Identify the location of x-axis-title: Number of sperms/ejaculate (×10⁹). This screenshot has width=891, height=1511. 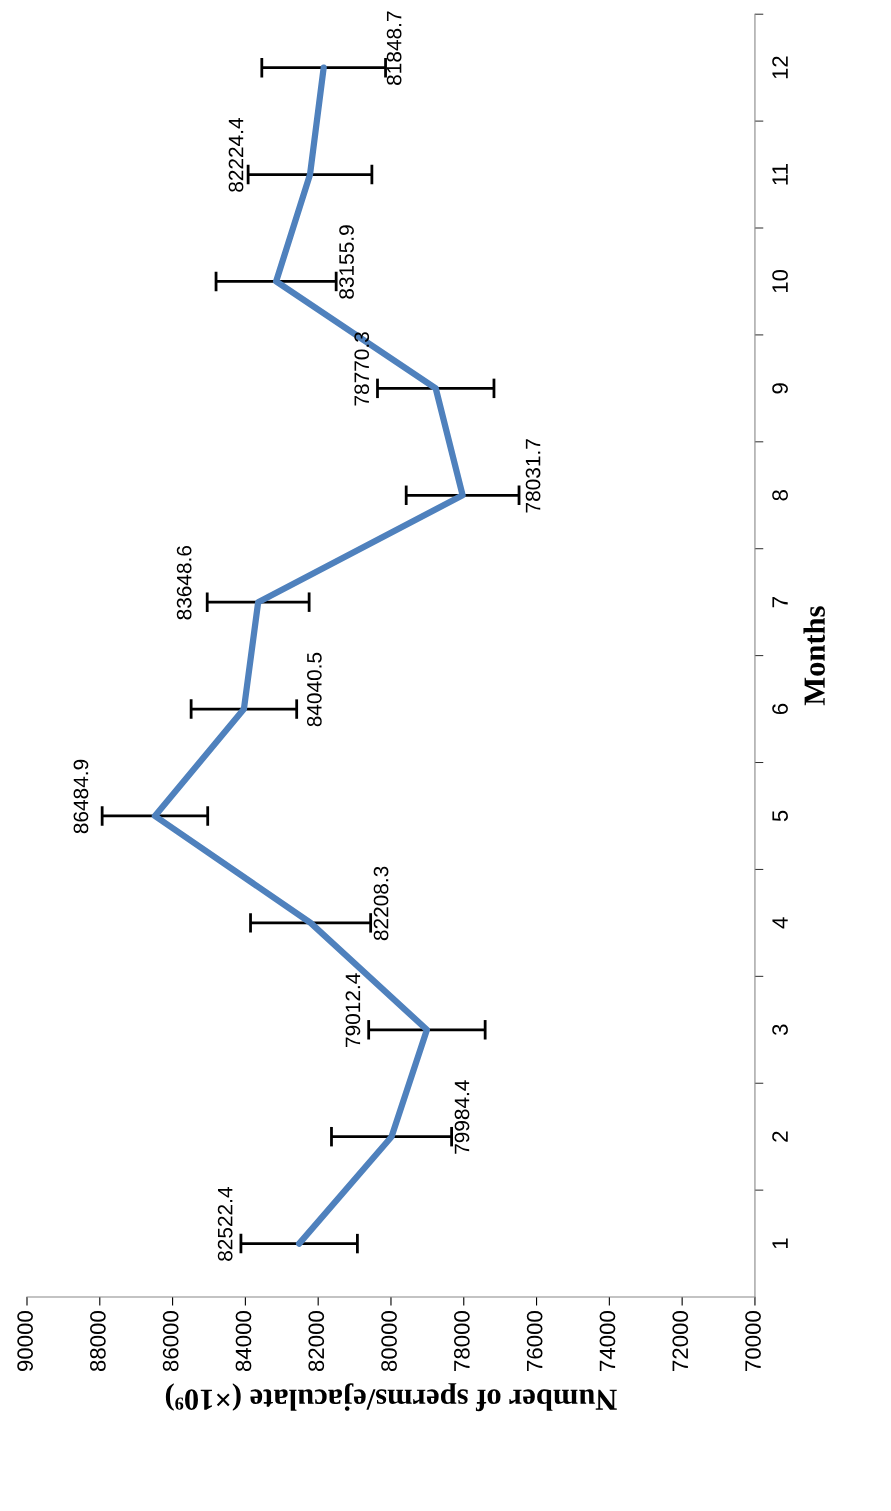
(391, 1397).